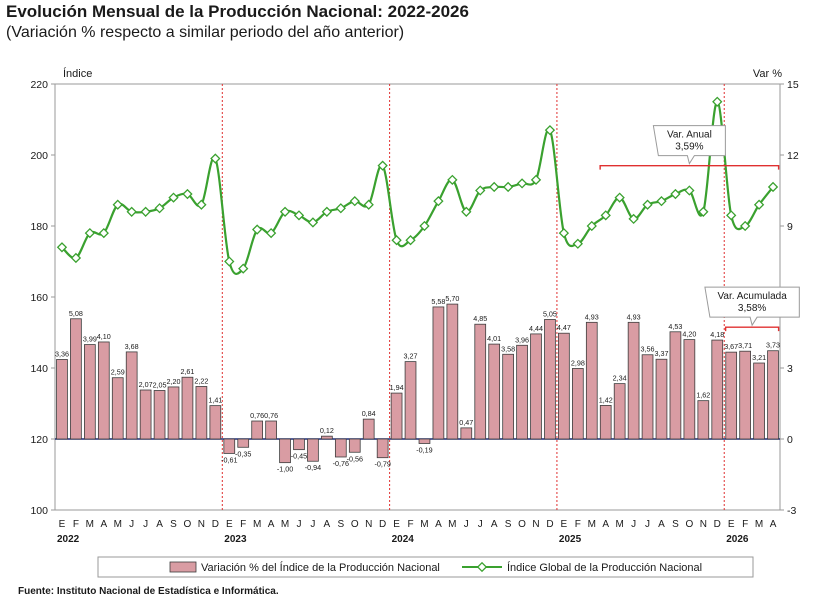 The height and width of the screenshot is (608, 828). I want to click on bar-label: 1,42, so click(606, 399).